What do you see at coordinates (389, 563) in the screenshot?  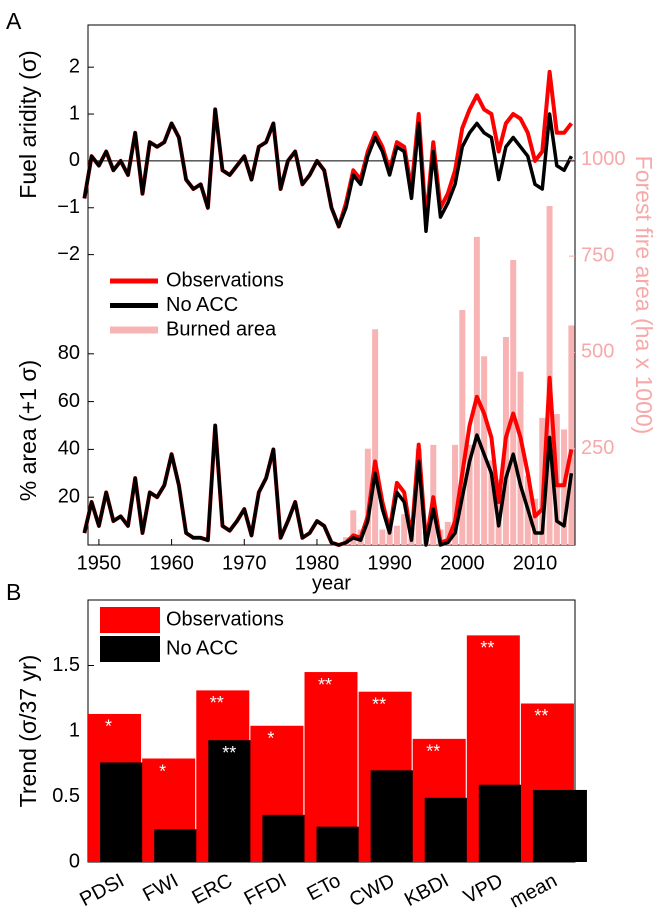 I see `x-tick-label: 1990` at bounding box center [389, 563].